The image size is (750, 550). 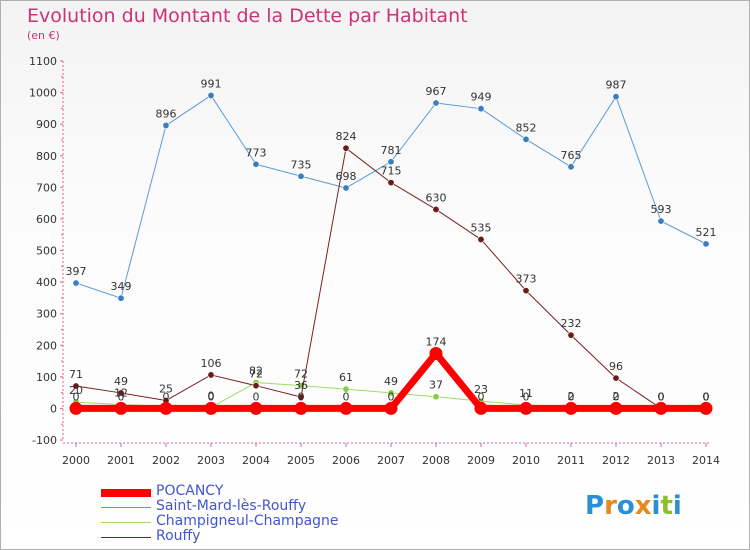 What do you see at coordinates (256, 371) in the screenshot?
I see `data-label-champigneul: 82` at bounding box center [256, 371].